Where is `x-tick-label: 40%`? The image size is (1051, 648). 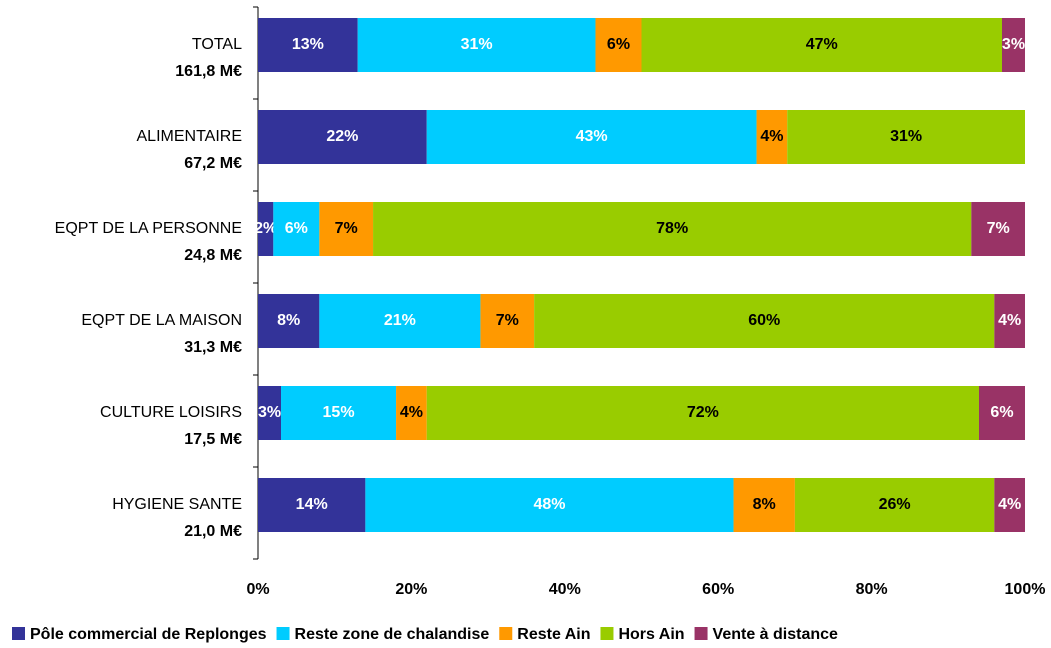
x-tick-label: 40% is located at coordinates (565, 589).